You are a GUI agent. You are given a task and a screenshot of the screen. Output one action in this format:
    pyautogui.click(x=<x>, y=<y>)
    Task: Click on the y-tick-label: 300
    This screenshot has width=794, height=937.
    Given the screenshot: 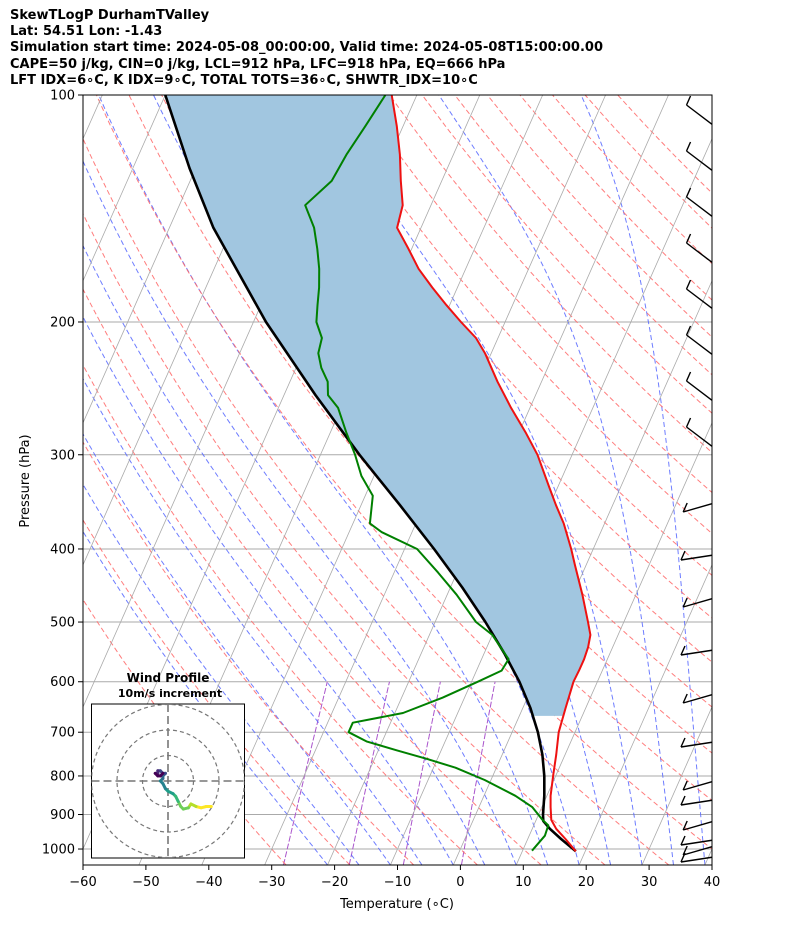 What is the action you would take?
    pyautogui.click(x=62, y=455)
    